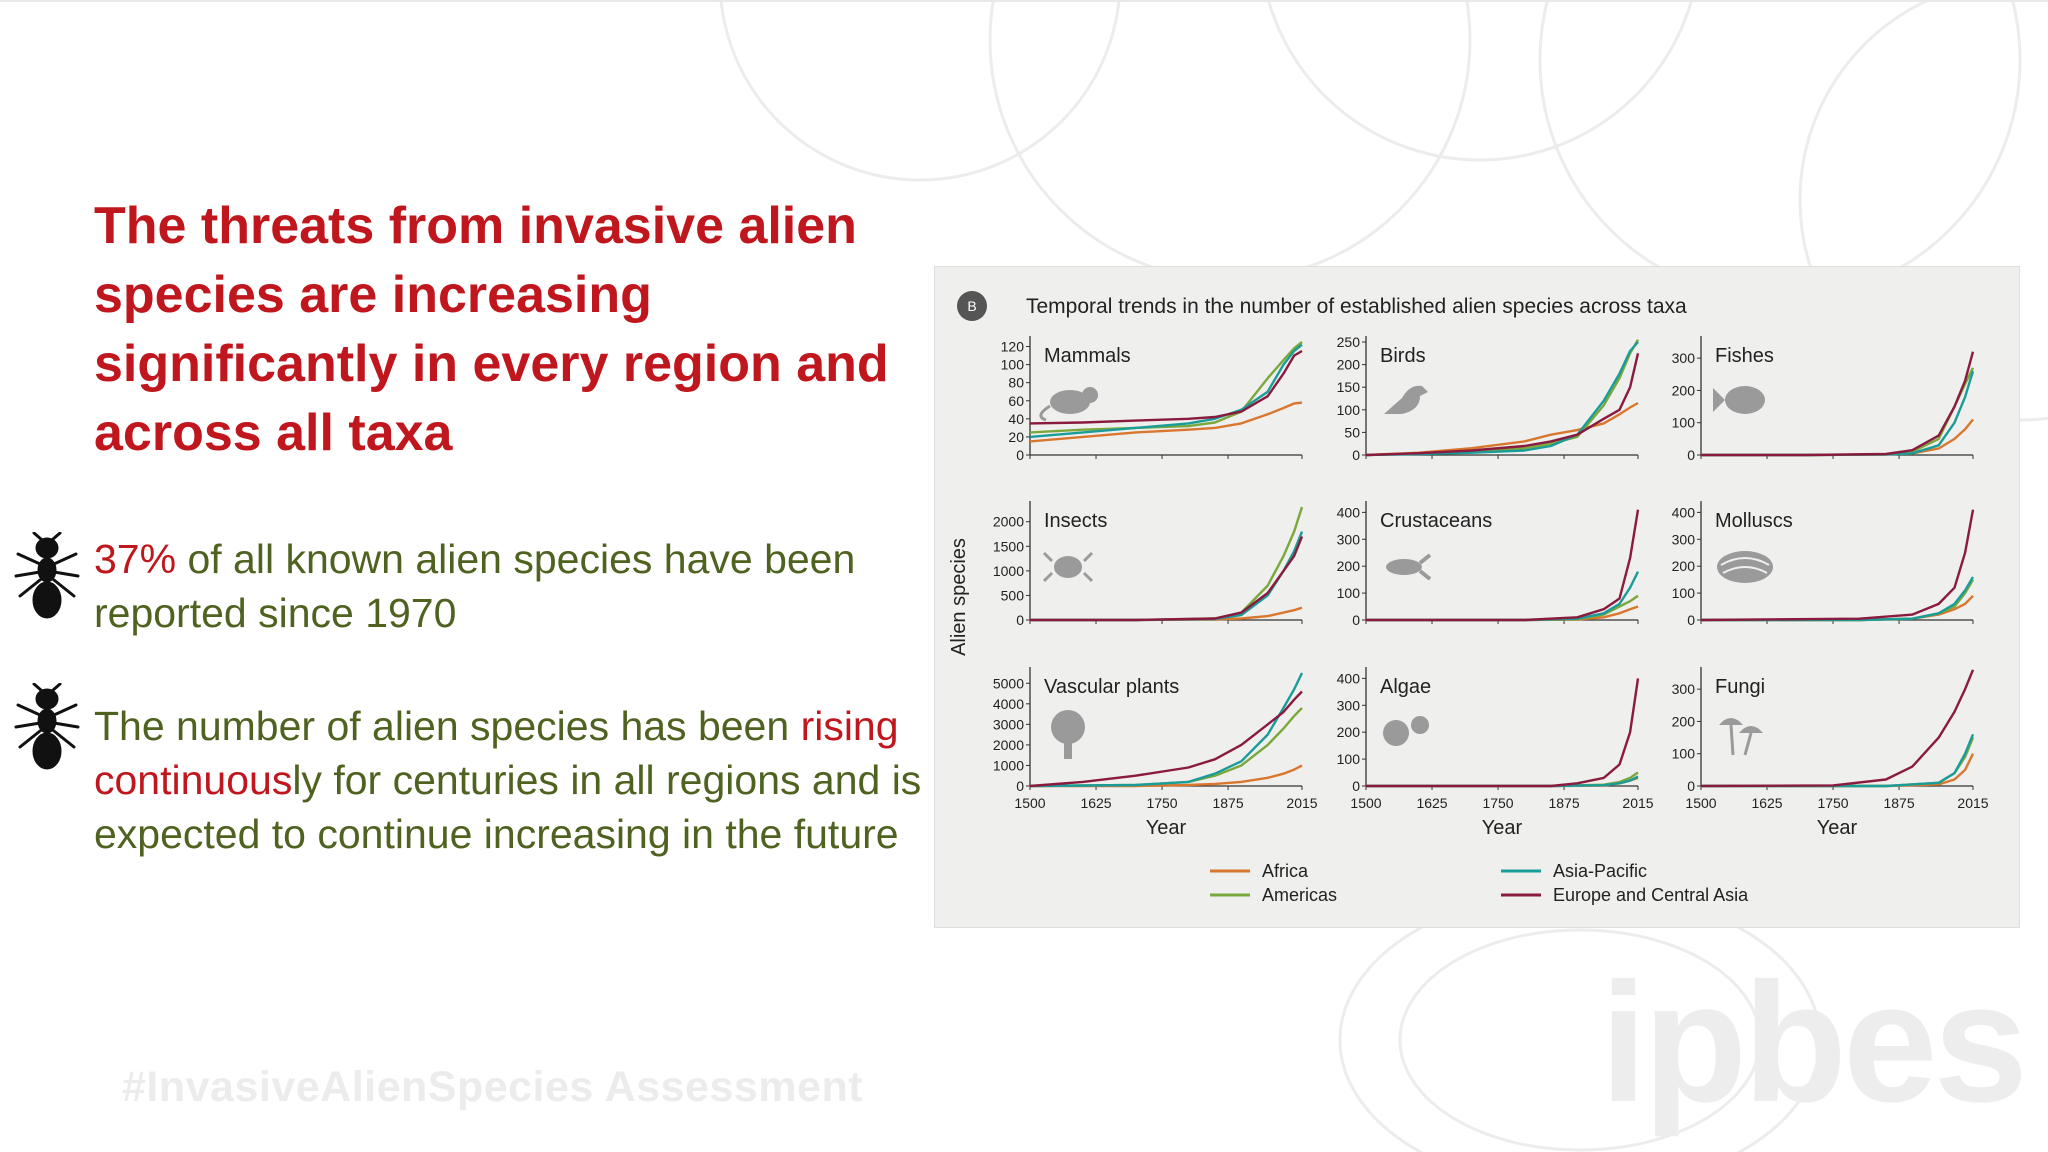 This screenshot has height=1152, width=2048. What do you see at coordinates (1349, 387) in the screenshot?
I see `y-tick-label: 150` at bounding box center [1349, 387].